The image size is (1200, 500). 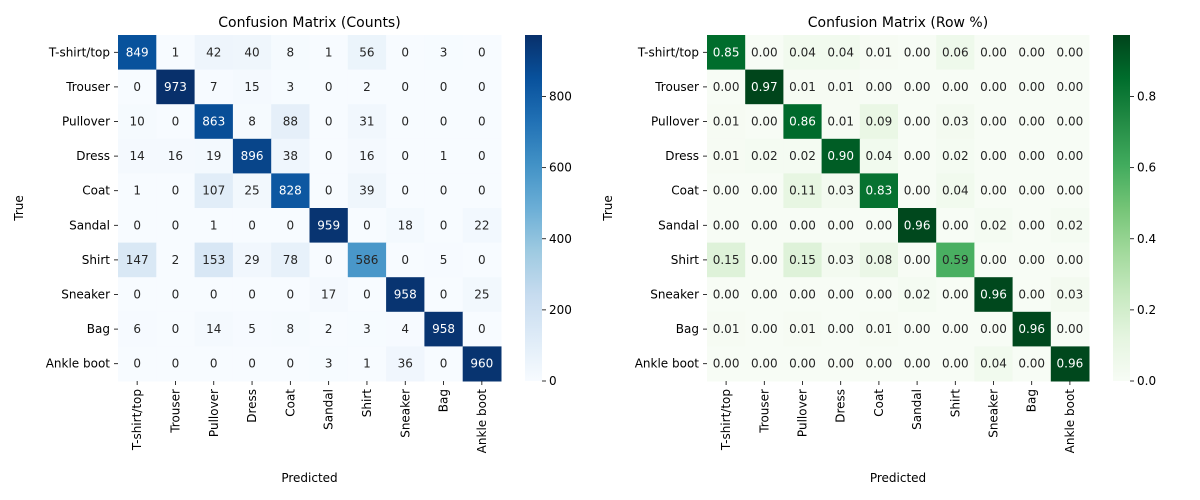 I want to click on cell-value-label: 0.97, so click(x=764, y=87).